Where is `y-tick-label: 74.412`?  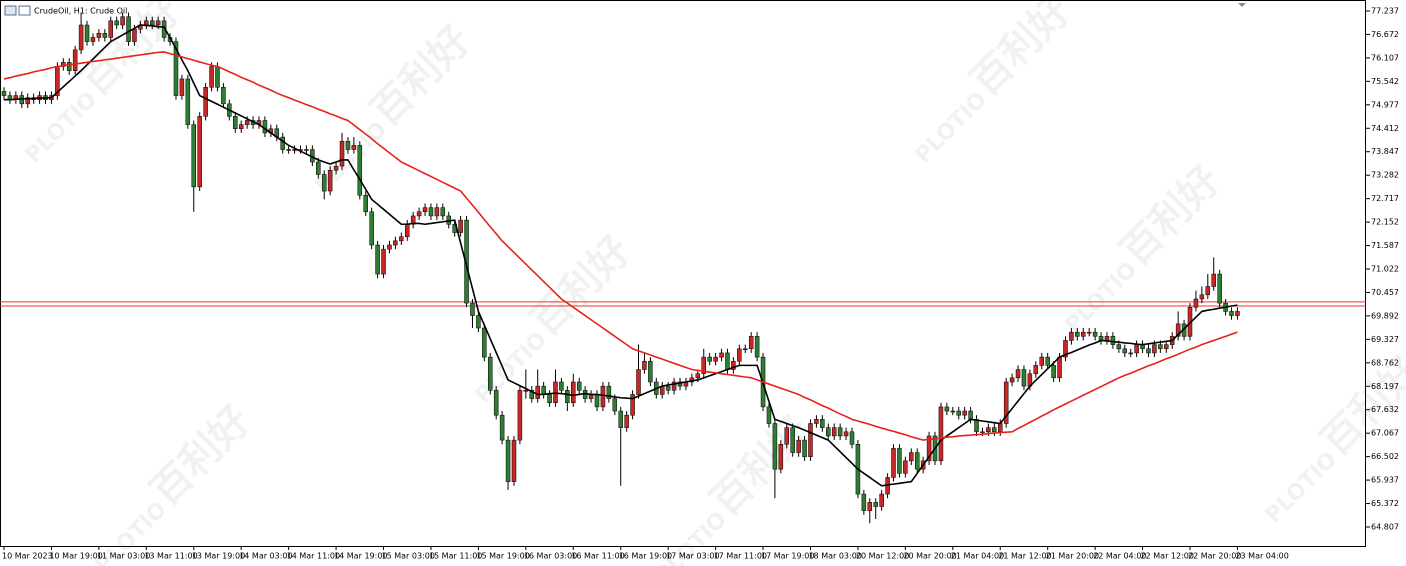 y-tick-label: 74.412 is located at coordinates (1385, 128).